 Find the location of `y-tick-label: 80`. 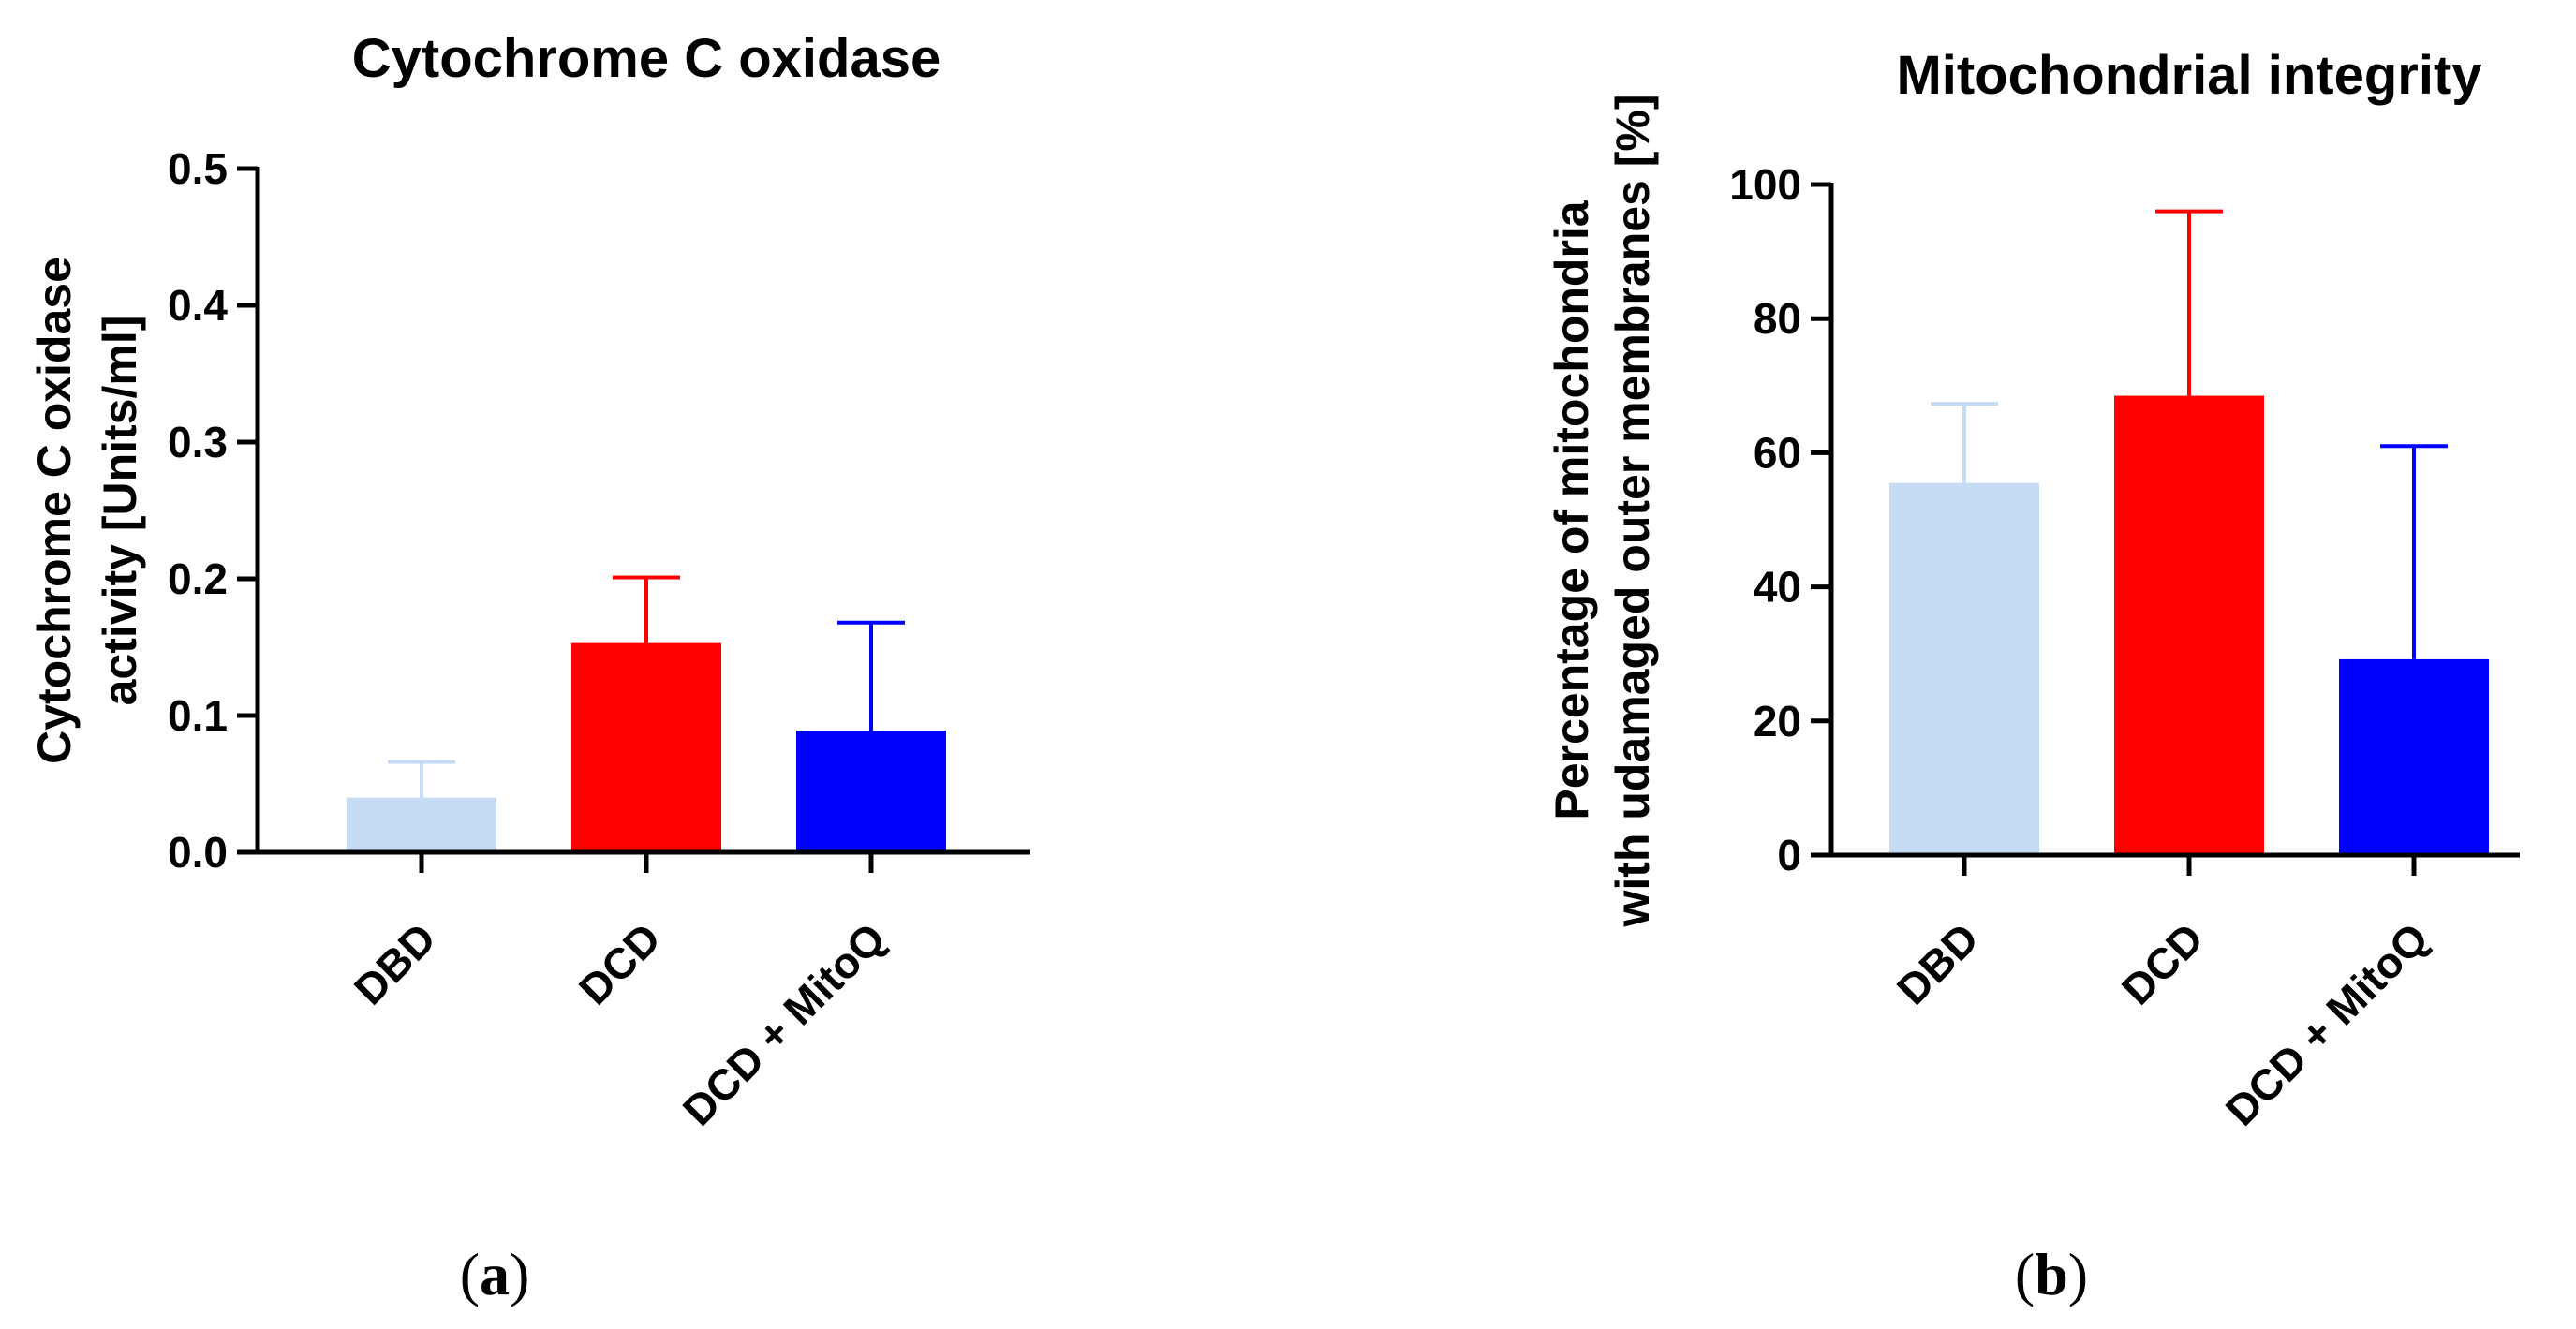

y-tick-label: 80 is located at coordinates (1777, 318).